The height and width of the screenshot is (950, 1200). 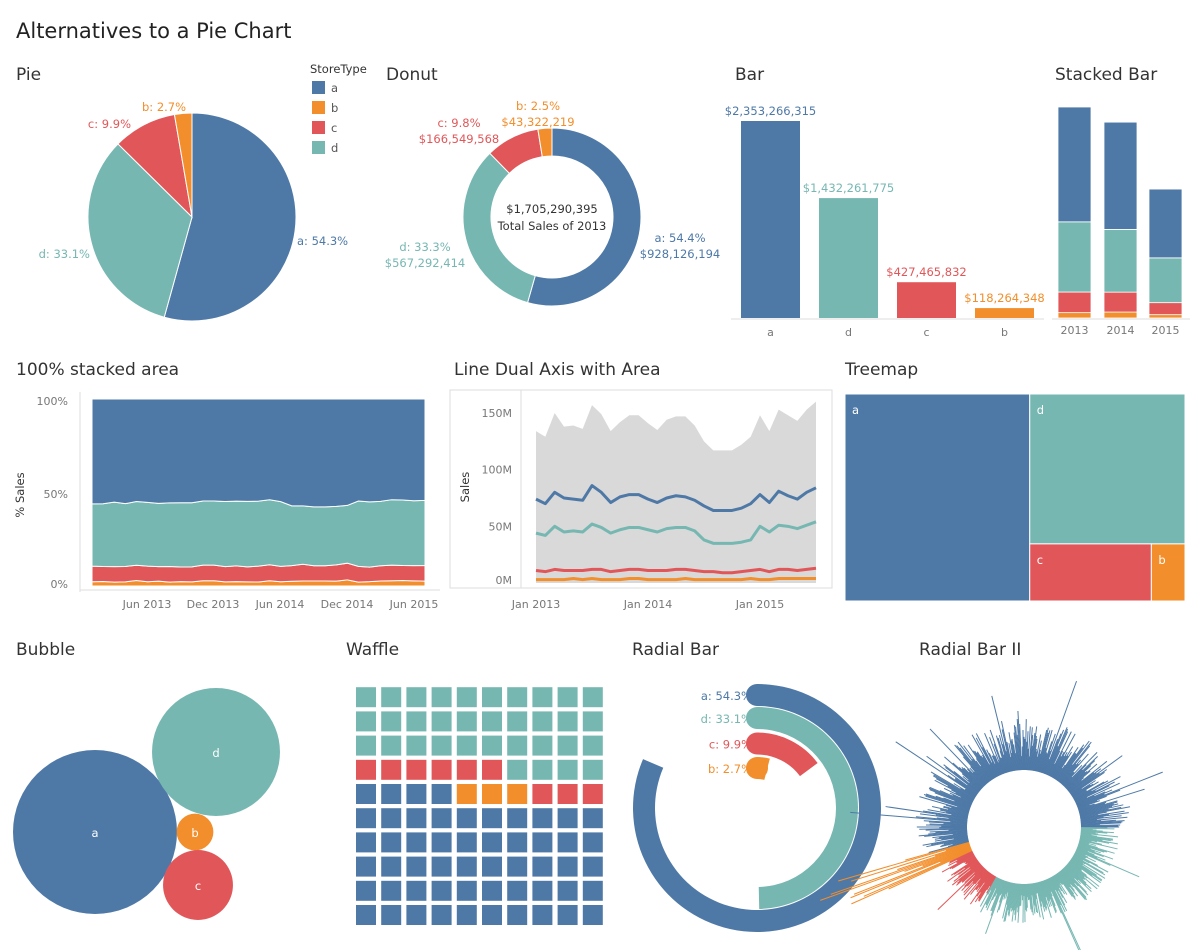 What do you see at coordinates (1161, 560) in the screenshot?
I see `treemap-label-b: b` at bounding box center [1161, 560].